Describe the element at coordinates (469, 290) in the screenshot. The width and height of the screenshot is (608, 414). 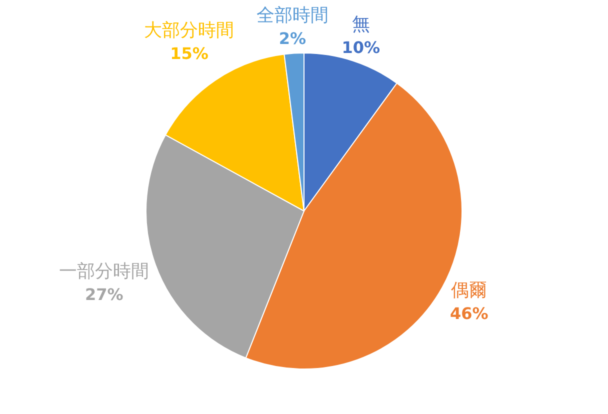
I see `slice-label: 偶爾` at that location.